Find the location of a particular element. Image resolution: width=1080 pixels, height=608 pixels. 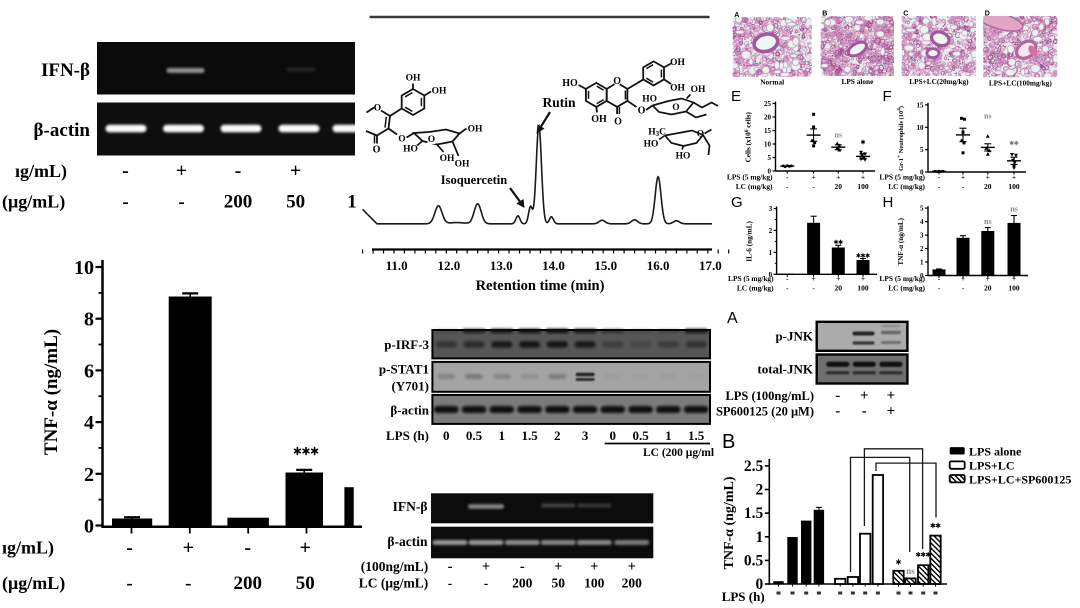

svg-text: B is located at coordinates (824, 14).